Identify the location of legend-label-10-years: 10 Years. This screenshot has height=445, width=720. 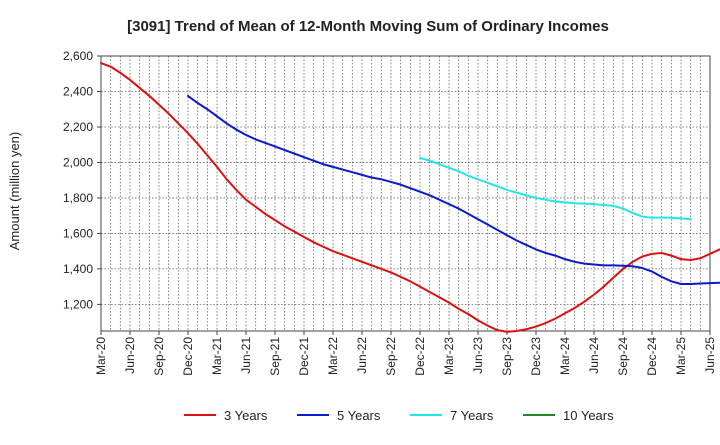
(588, 415).